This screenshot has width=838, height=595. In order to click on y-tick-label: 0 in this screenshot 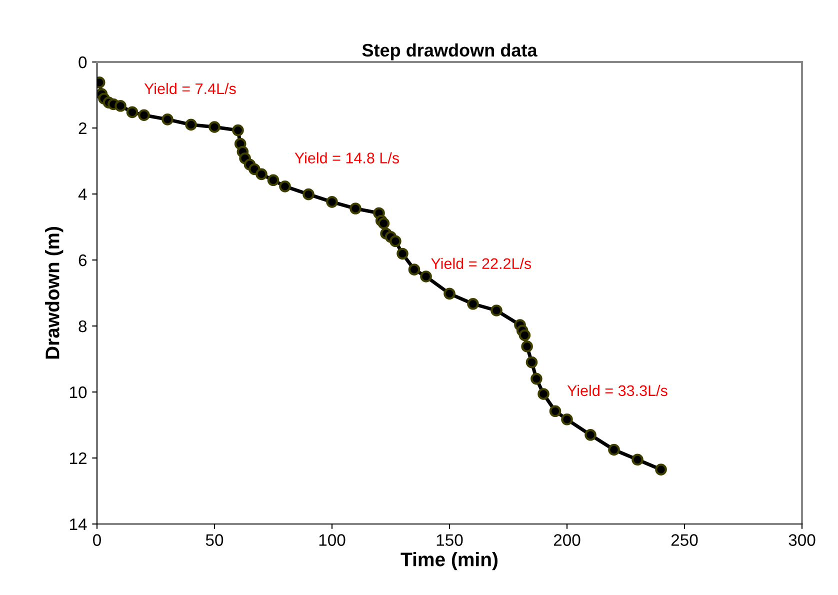, I will do `click(82, 62)`.